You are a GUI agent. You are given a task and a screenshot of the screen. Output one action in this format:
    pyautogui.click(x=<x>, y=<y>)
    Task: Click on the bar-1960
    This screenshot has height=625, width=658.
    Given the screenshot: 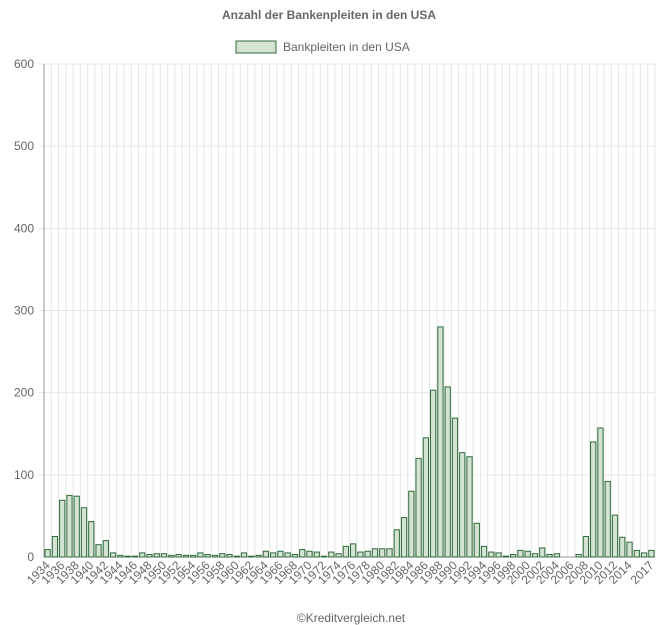 What is the action you would take?
    pyautogui.click(x=236, y=556)
    